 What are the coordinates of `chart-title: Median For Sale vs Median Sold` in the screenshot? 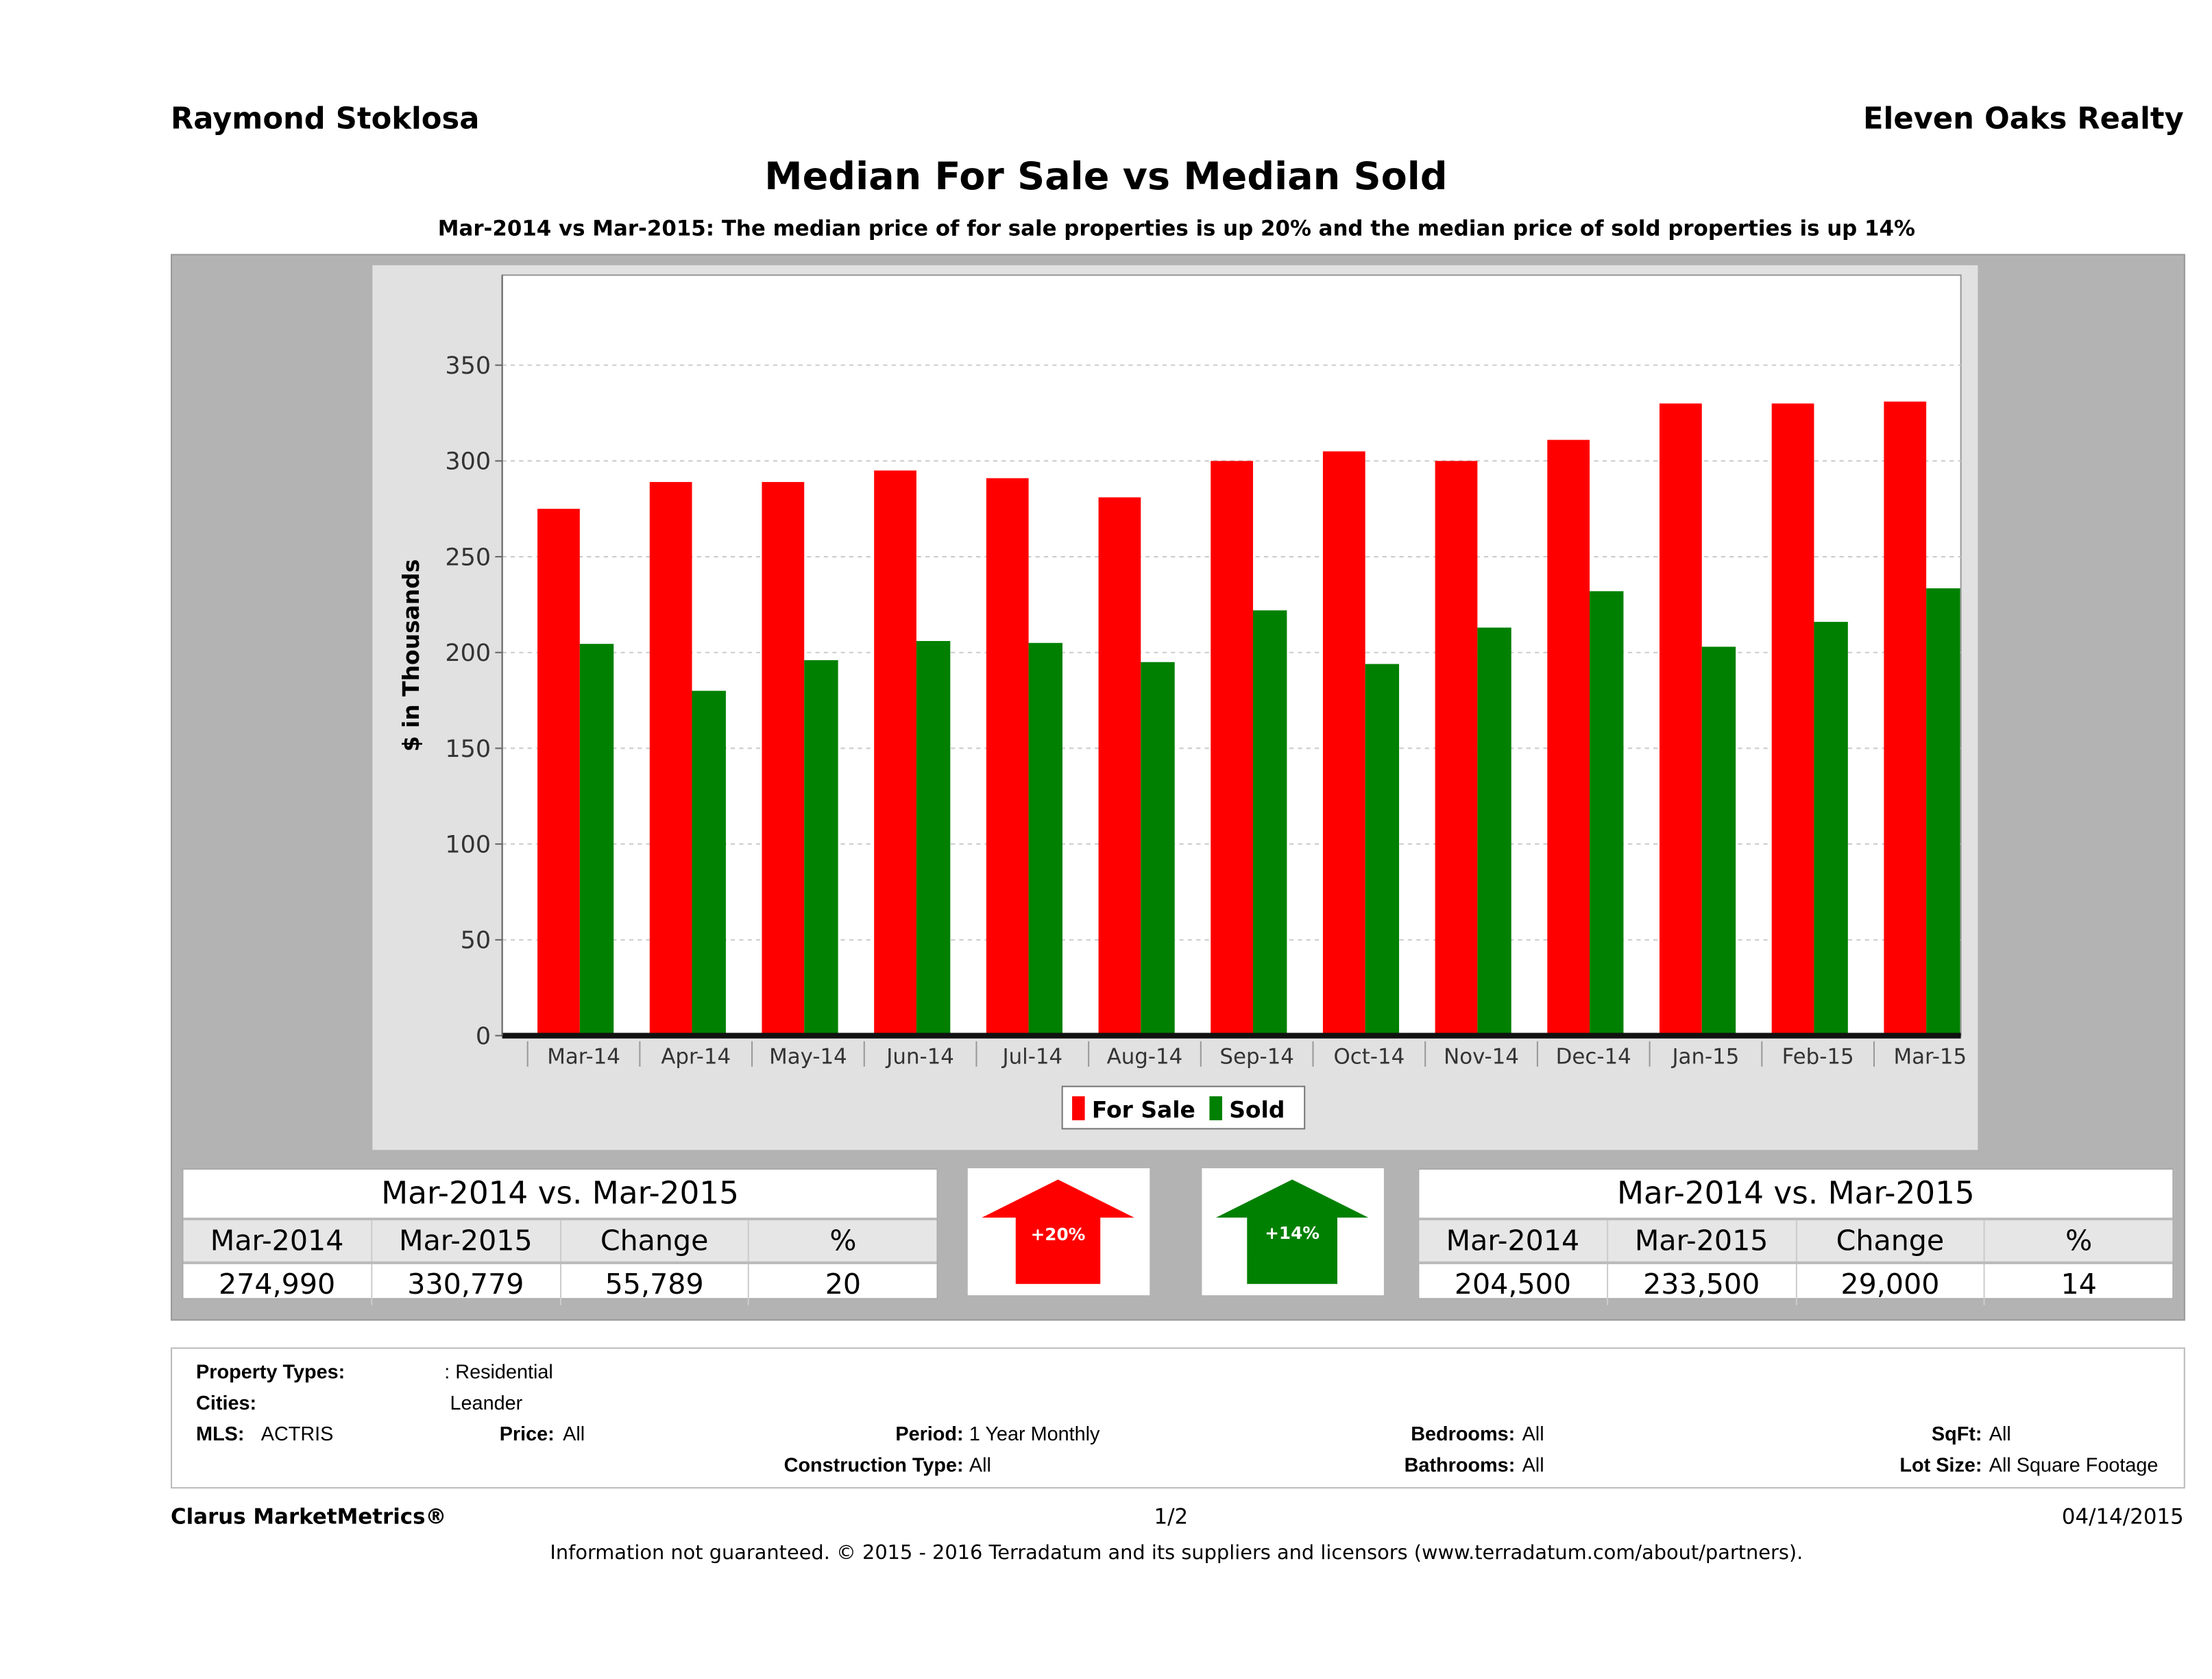 It's located at (1106, 177).